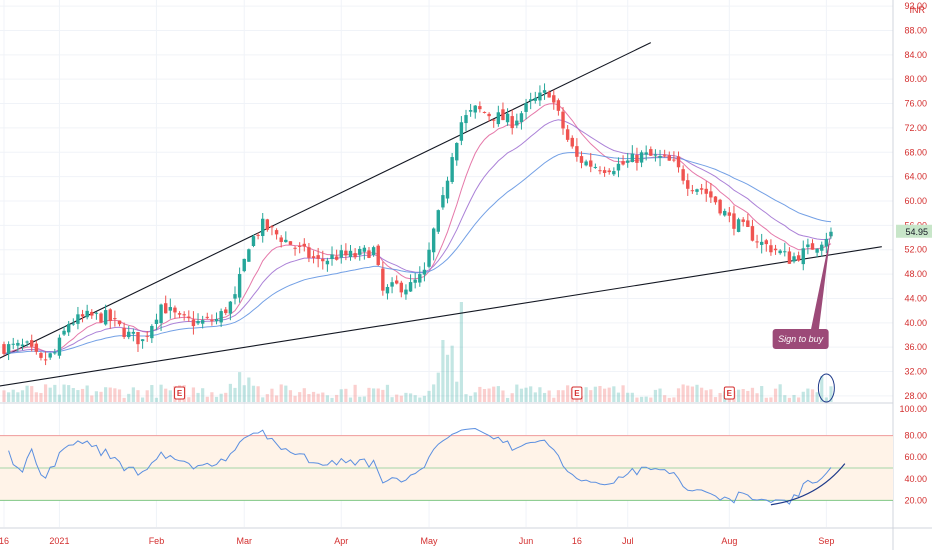  What do you see at coordinates (913, 454) in the screenshot?
I see `rsi-axis: 100.00 80.00 60.00 40.00 20.00` at bounding box center [913, 454].